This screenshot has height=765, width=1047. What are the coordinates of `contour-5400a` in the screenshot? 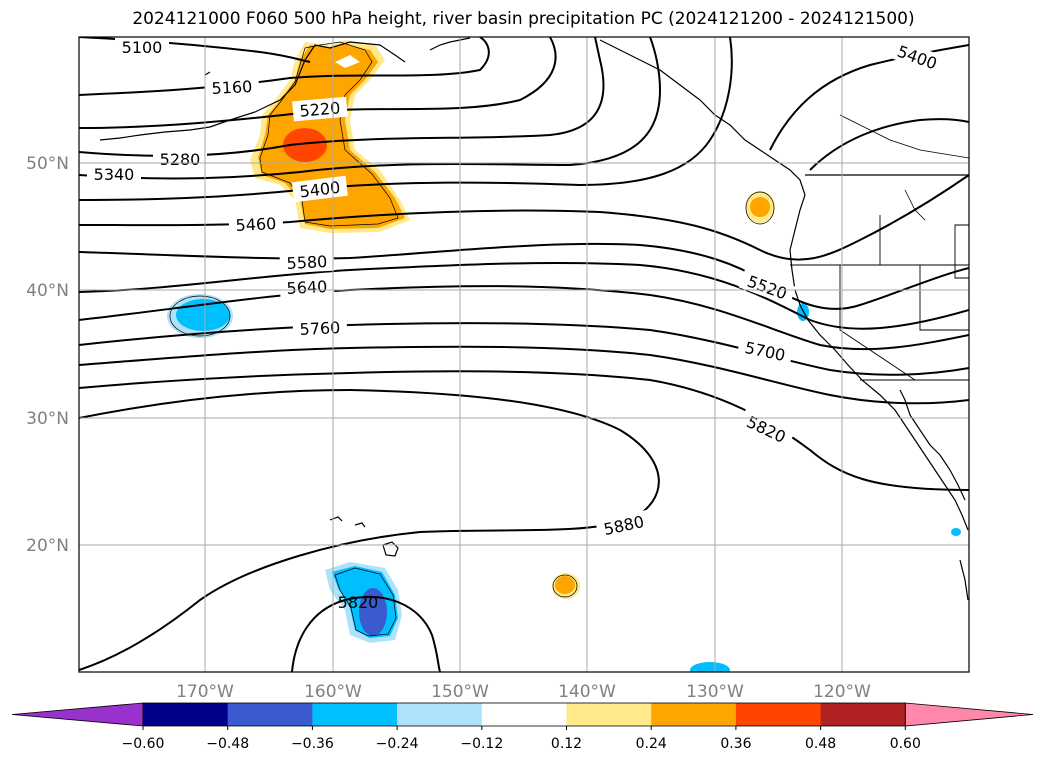 It's located at (406, 119).